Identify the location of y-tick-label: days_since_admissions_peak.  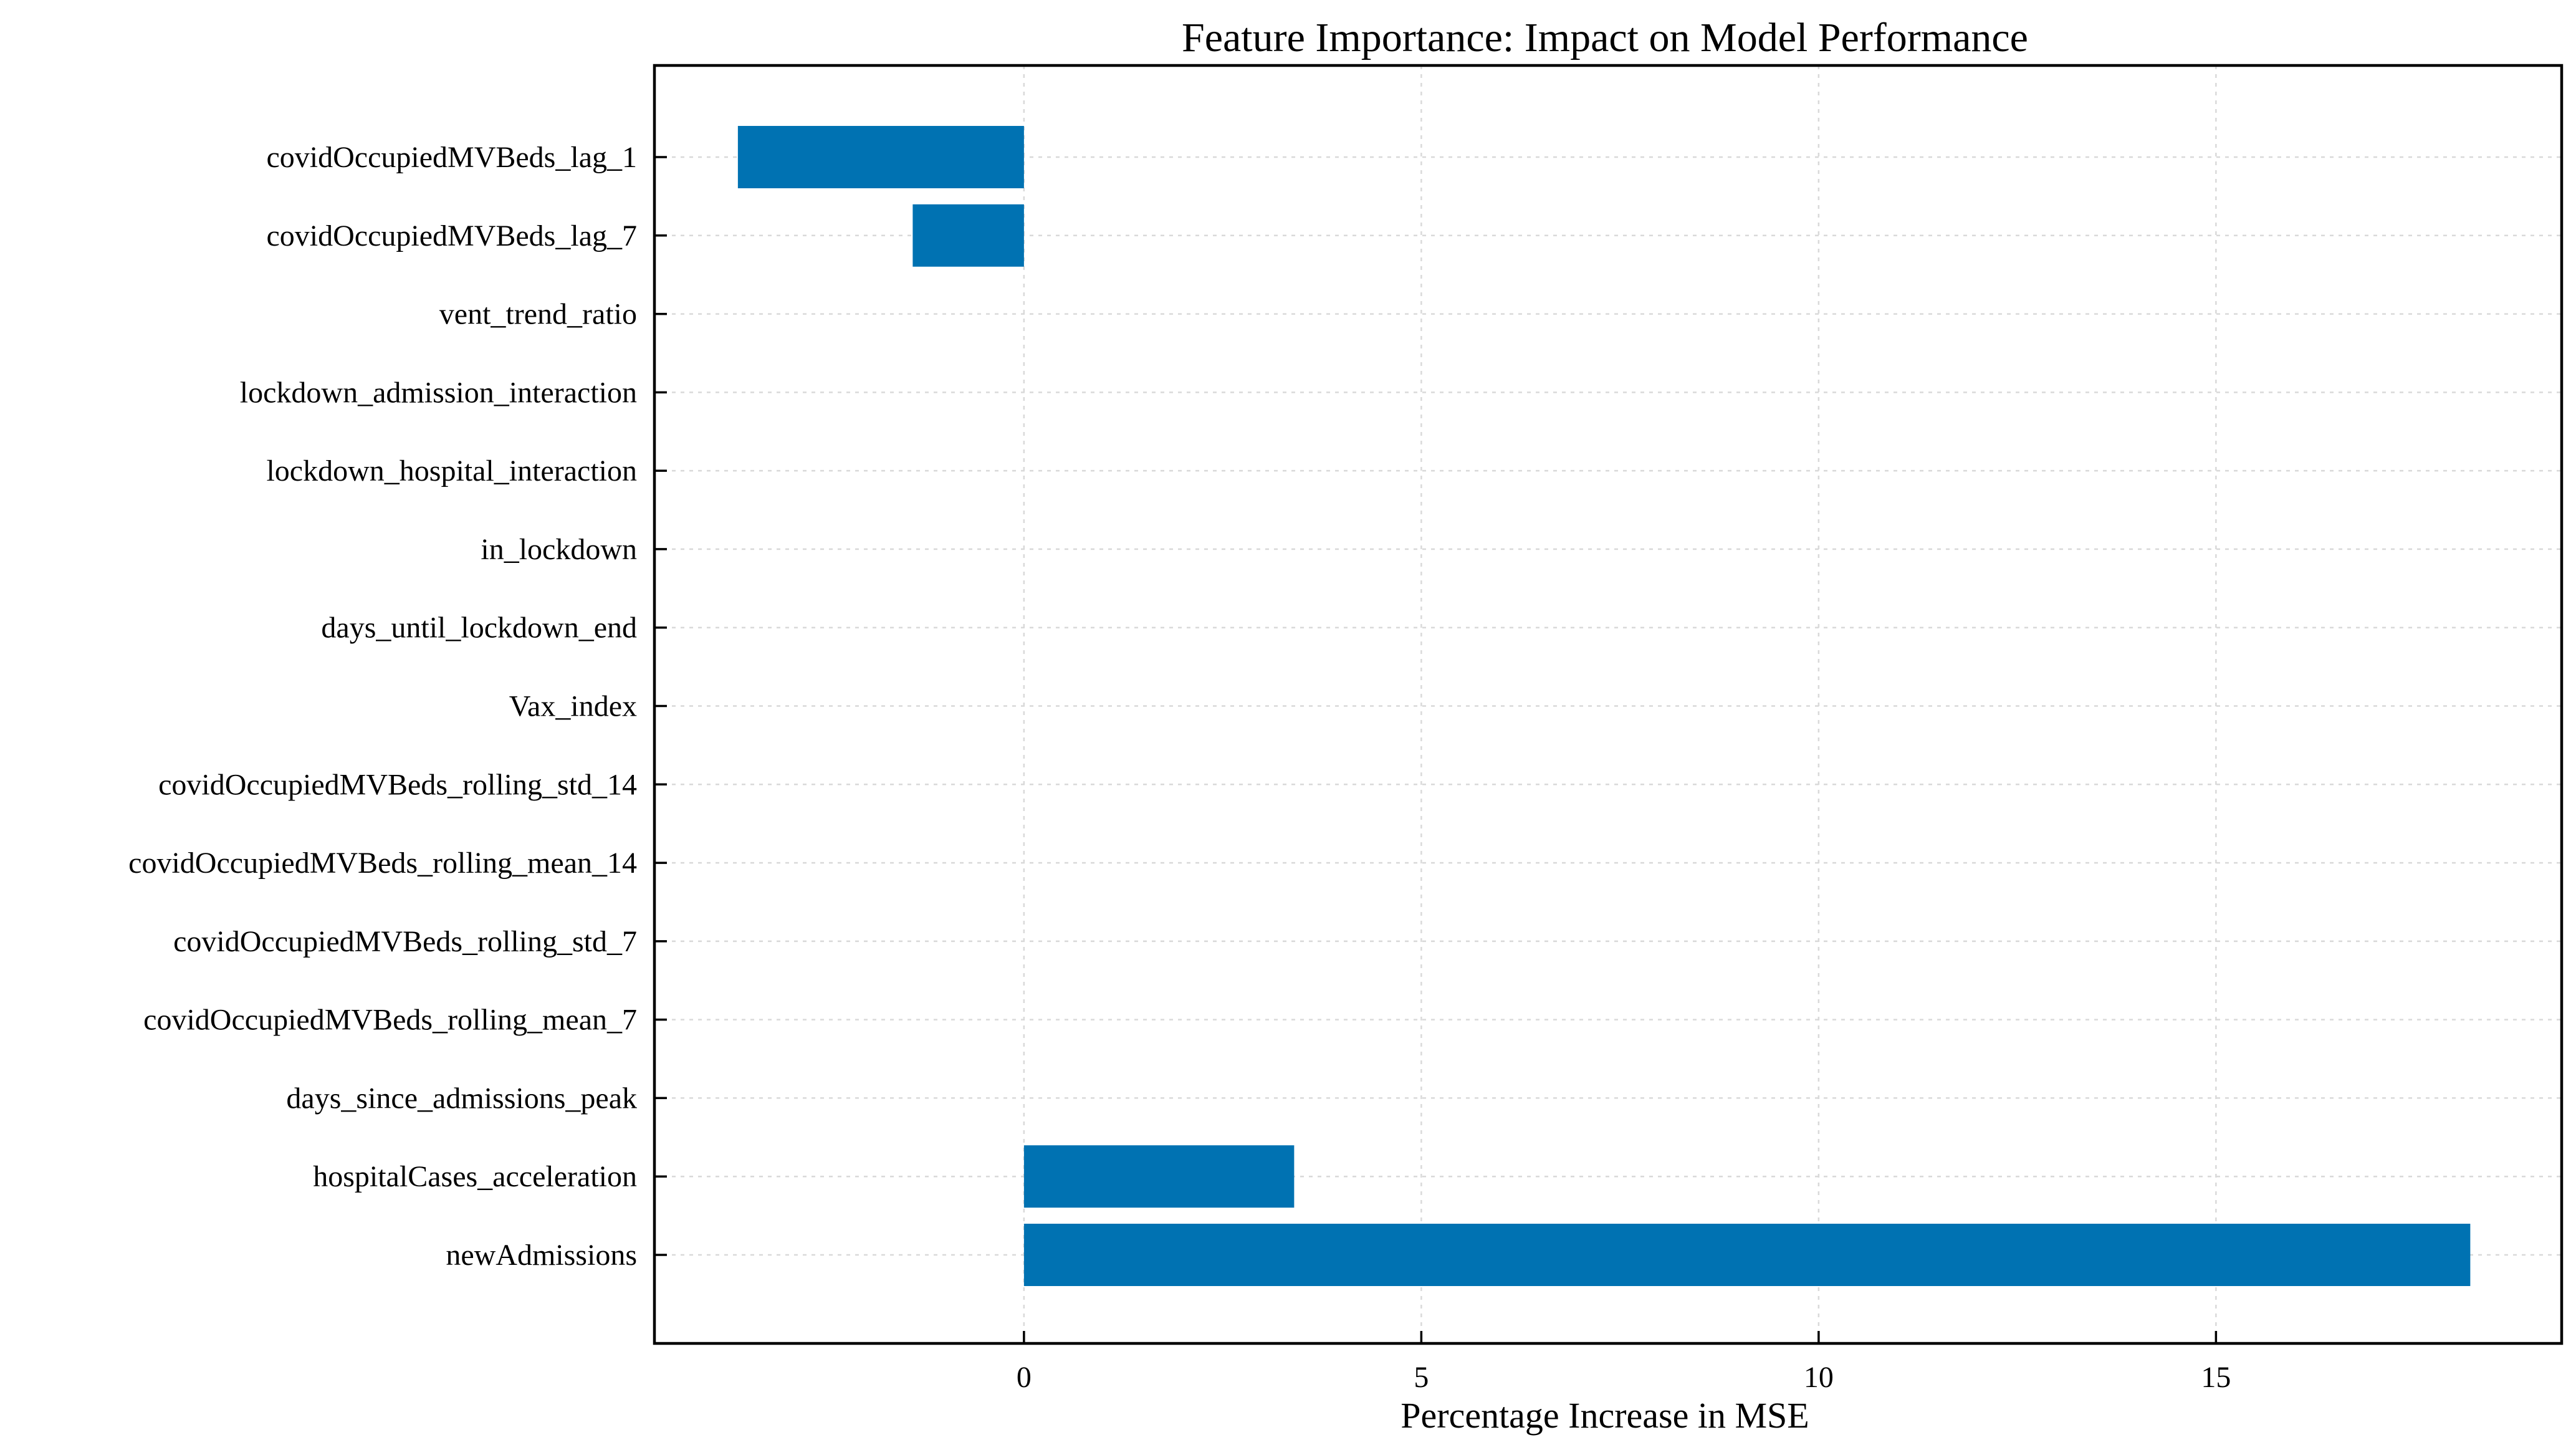
(462, 1098).